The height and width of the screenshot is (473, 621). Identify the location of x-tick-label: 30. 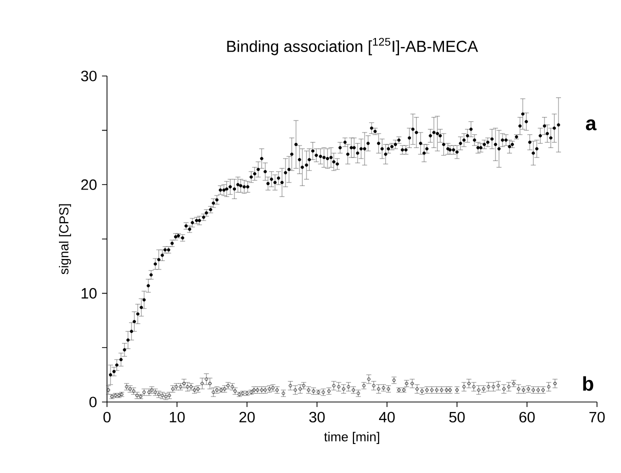
(317, 417).